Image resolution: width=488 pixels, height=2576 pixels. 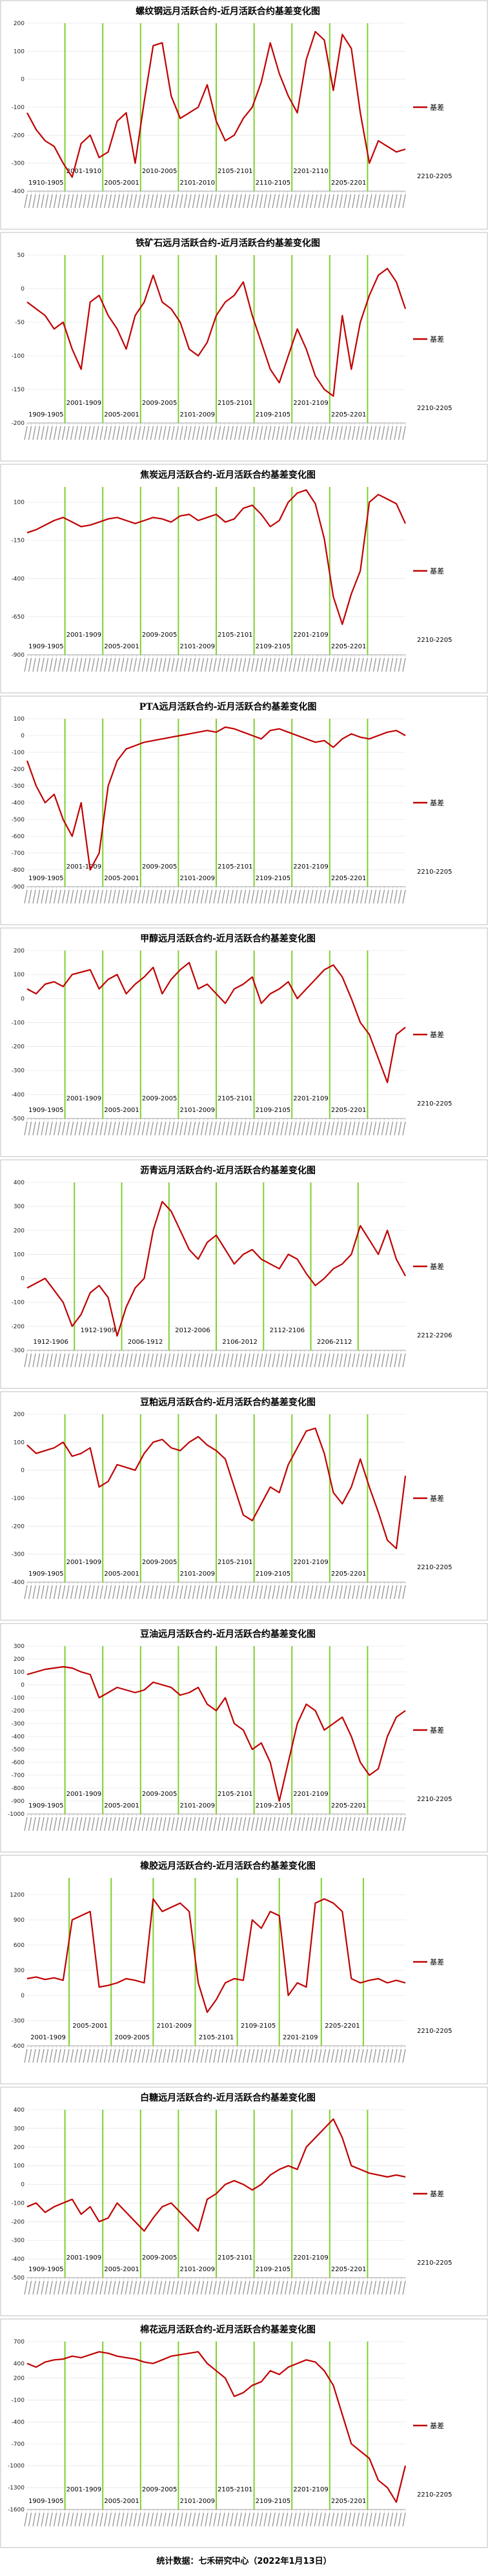 I want to click on contract-label: 2201-2109, so click(x=311, y=403).